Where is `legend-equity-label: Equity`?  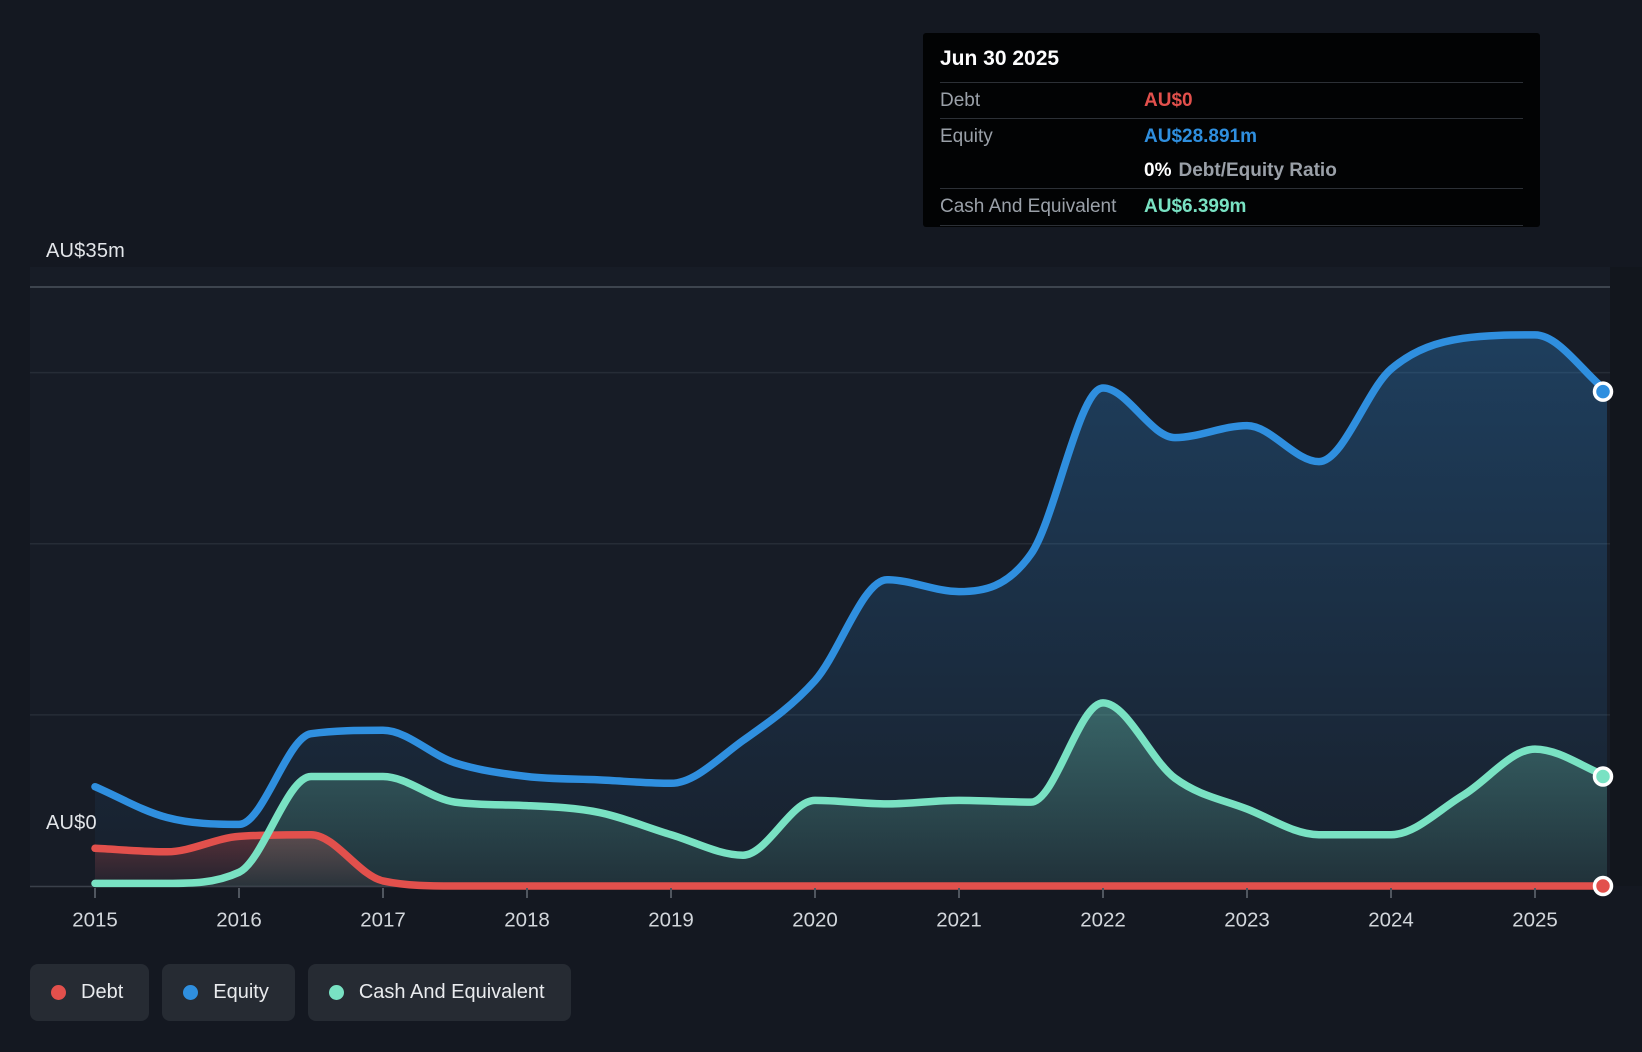
legend-equity-label: Equity is located at coordinates (241, 992).